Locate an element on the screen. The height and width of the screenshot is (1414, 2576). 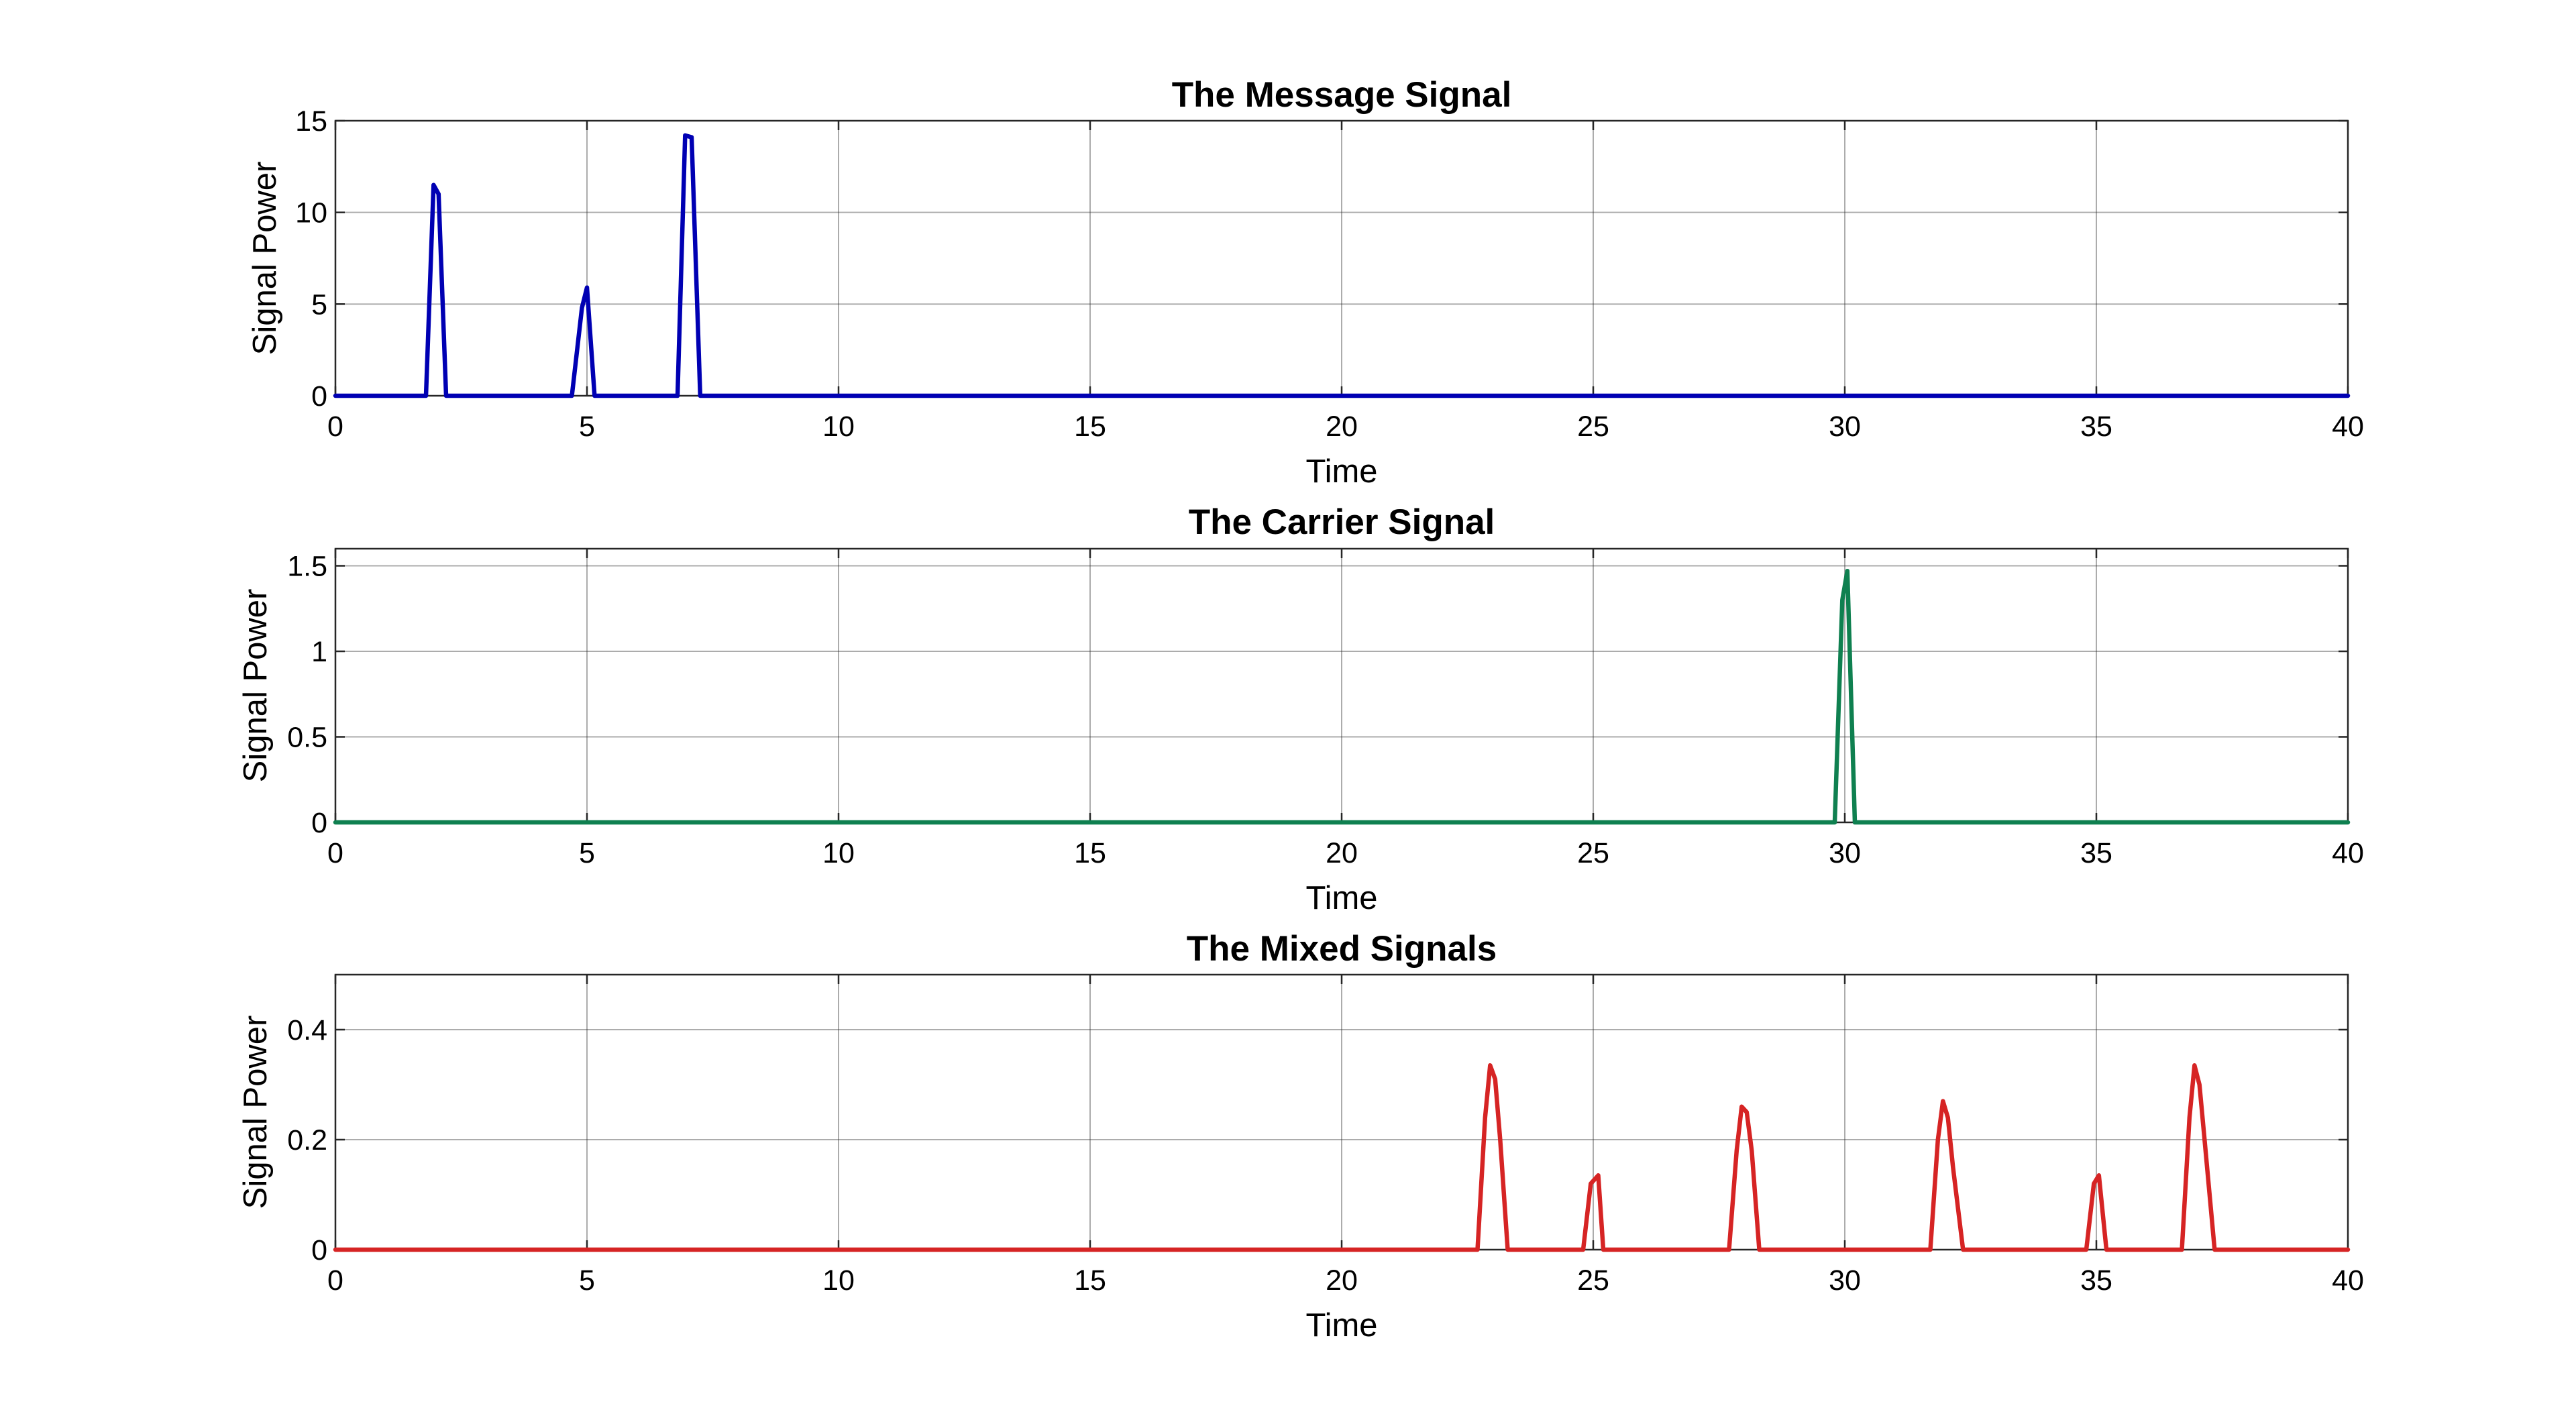
y-tick-label: 0.2 is located at coordinates (307, 1140).